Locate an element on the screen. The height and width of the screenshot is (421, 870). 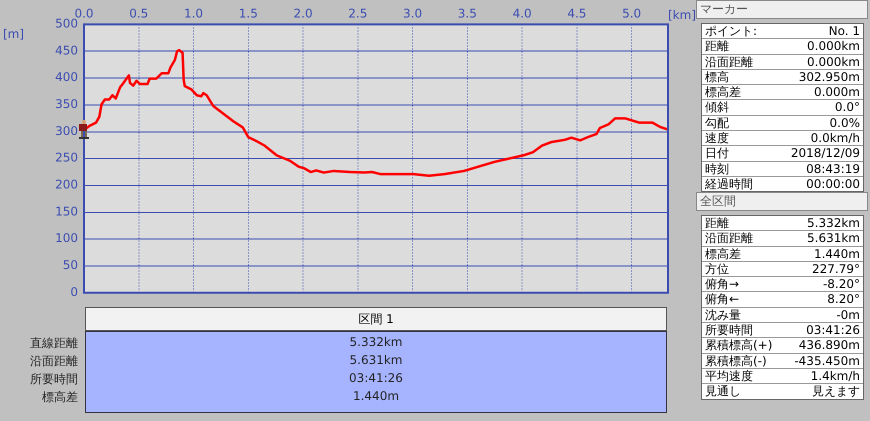
text: -0m is located at coordinates (848, 315).